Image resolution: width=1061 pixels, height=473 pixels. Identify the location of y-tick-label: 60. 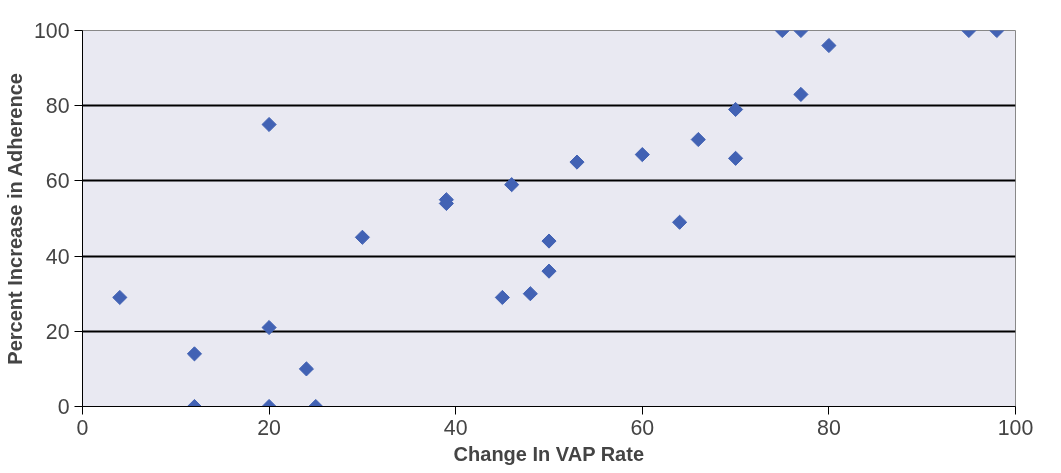
(57, 181).